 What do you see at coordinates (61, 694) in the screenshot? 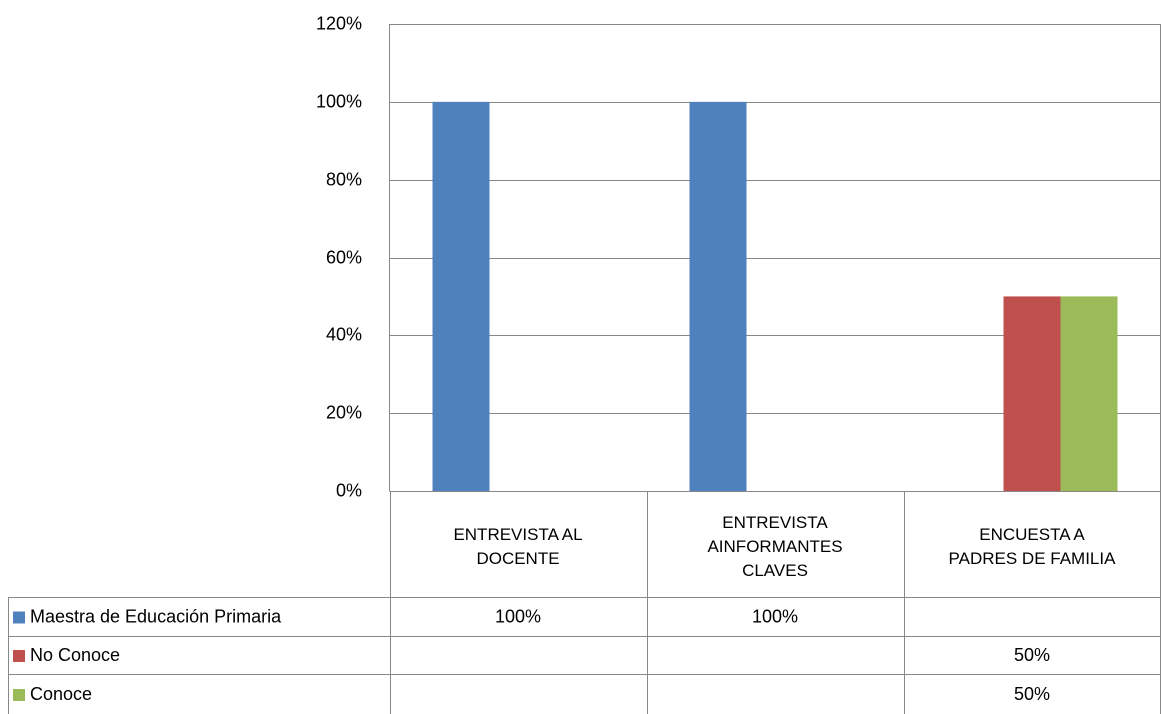
I see `legend-label: Conoce` at bounding box center [61, 694].